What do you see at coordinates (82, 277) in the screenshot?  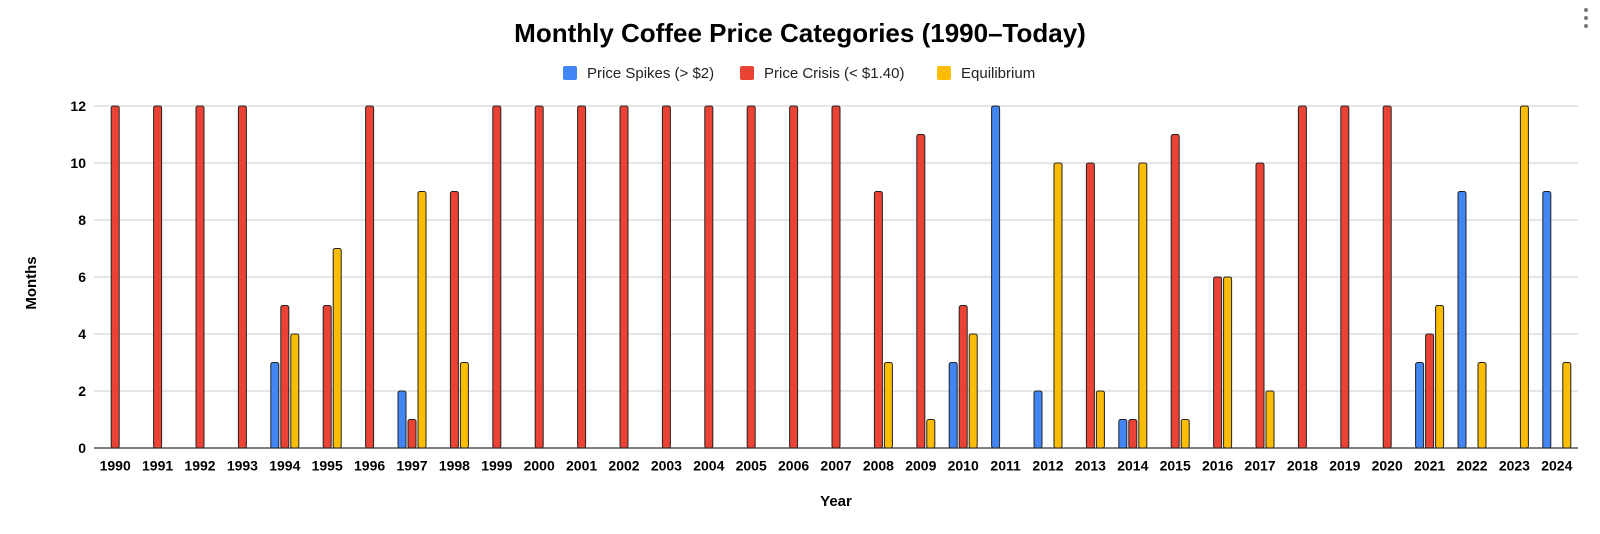 I see `y-tick-label: 6` at bounding box center [82, 277].